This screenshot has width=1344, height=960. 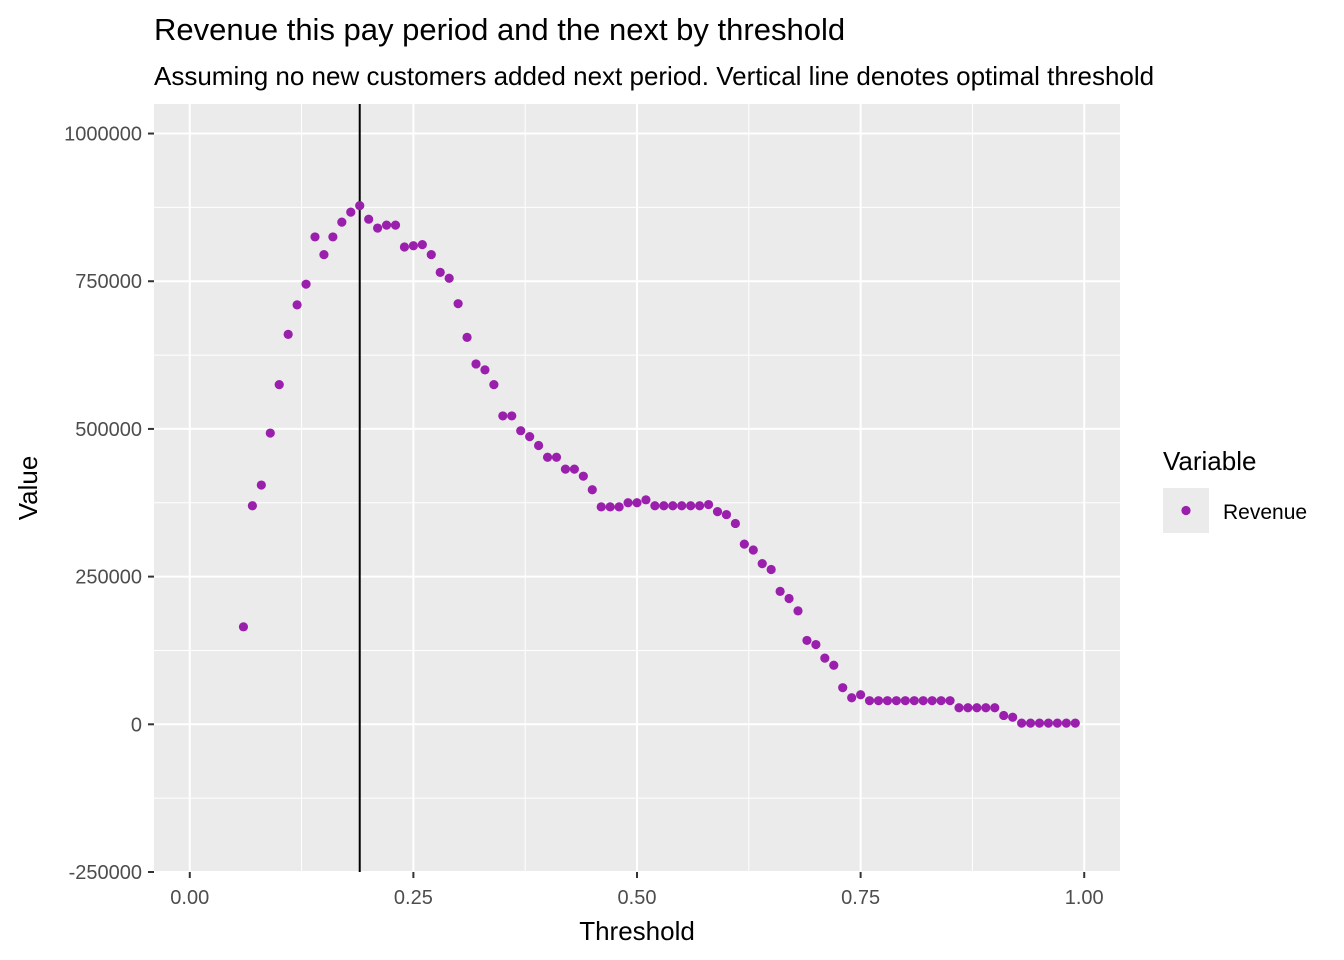 What do you see at coordinates (108, 430) in the screenshot?
I see `y-tick-label: 500000` at bounding box center [108, 430].